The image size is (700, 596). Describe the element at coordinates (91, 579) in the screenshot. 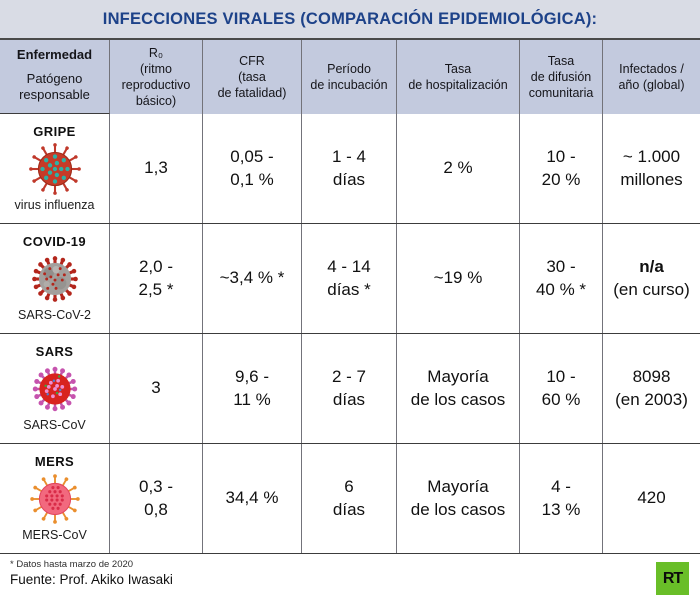

I see `source-credit: Fuente: Prof. Akiko Iwasaki` at that location.